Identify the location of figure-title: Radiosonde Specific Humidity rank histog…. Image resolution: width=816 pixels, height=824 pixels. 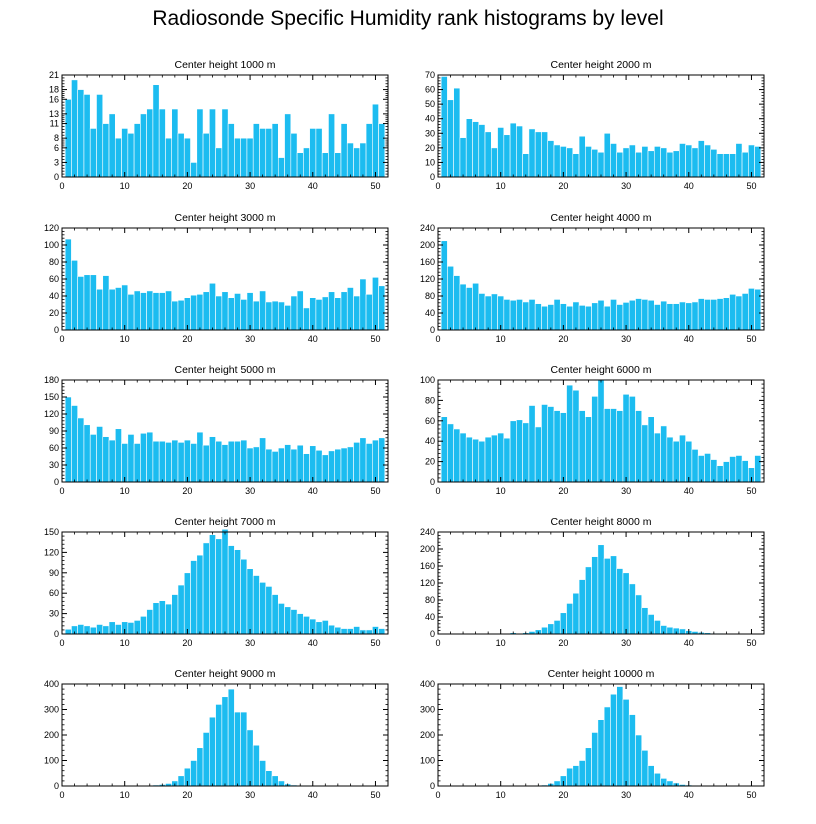
(408, 18).